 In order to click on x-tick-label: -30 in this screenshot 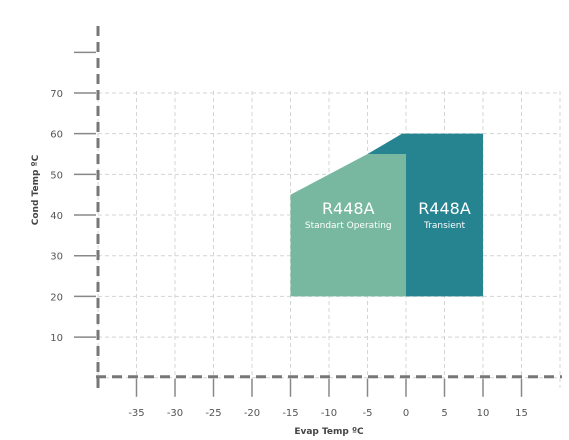, I will do `click(175, 413)`.